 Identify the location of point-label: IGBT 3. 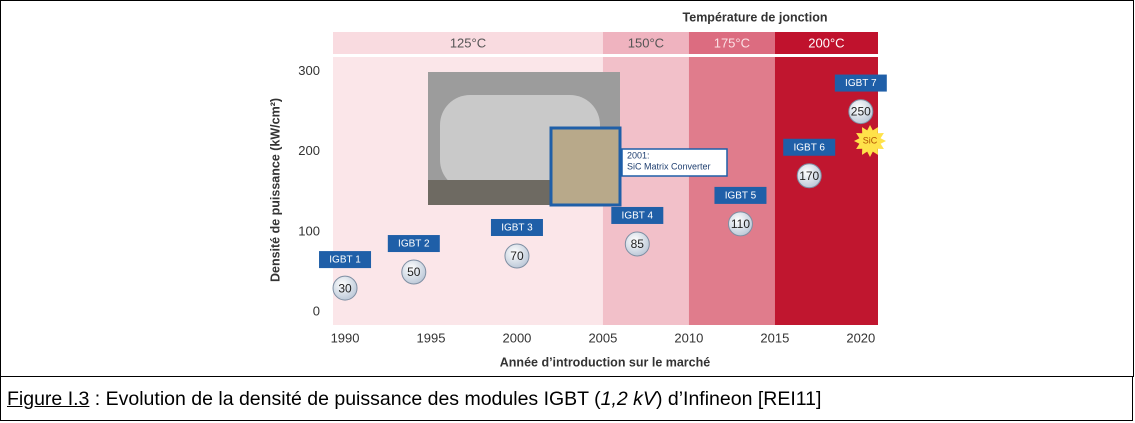
(517, 228).